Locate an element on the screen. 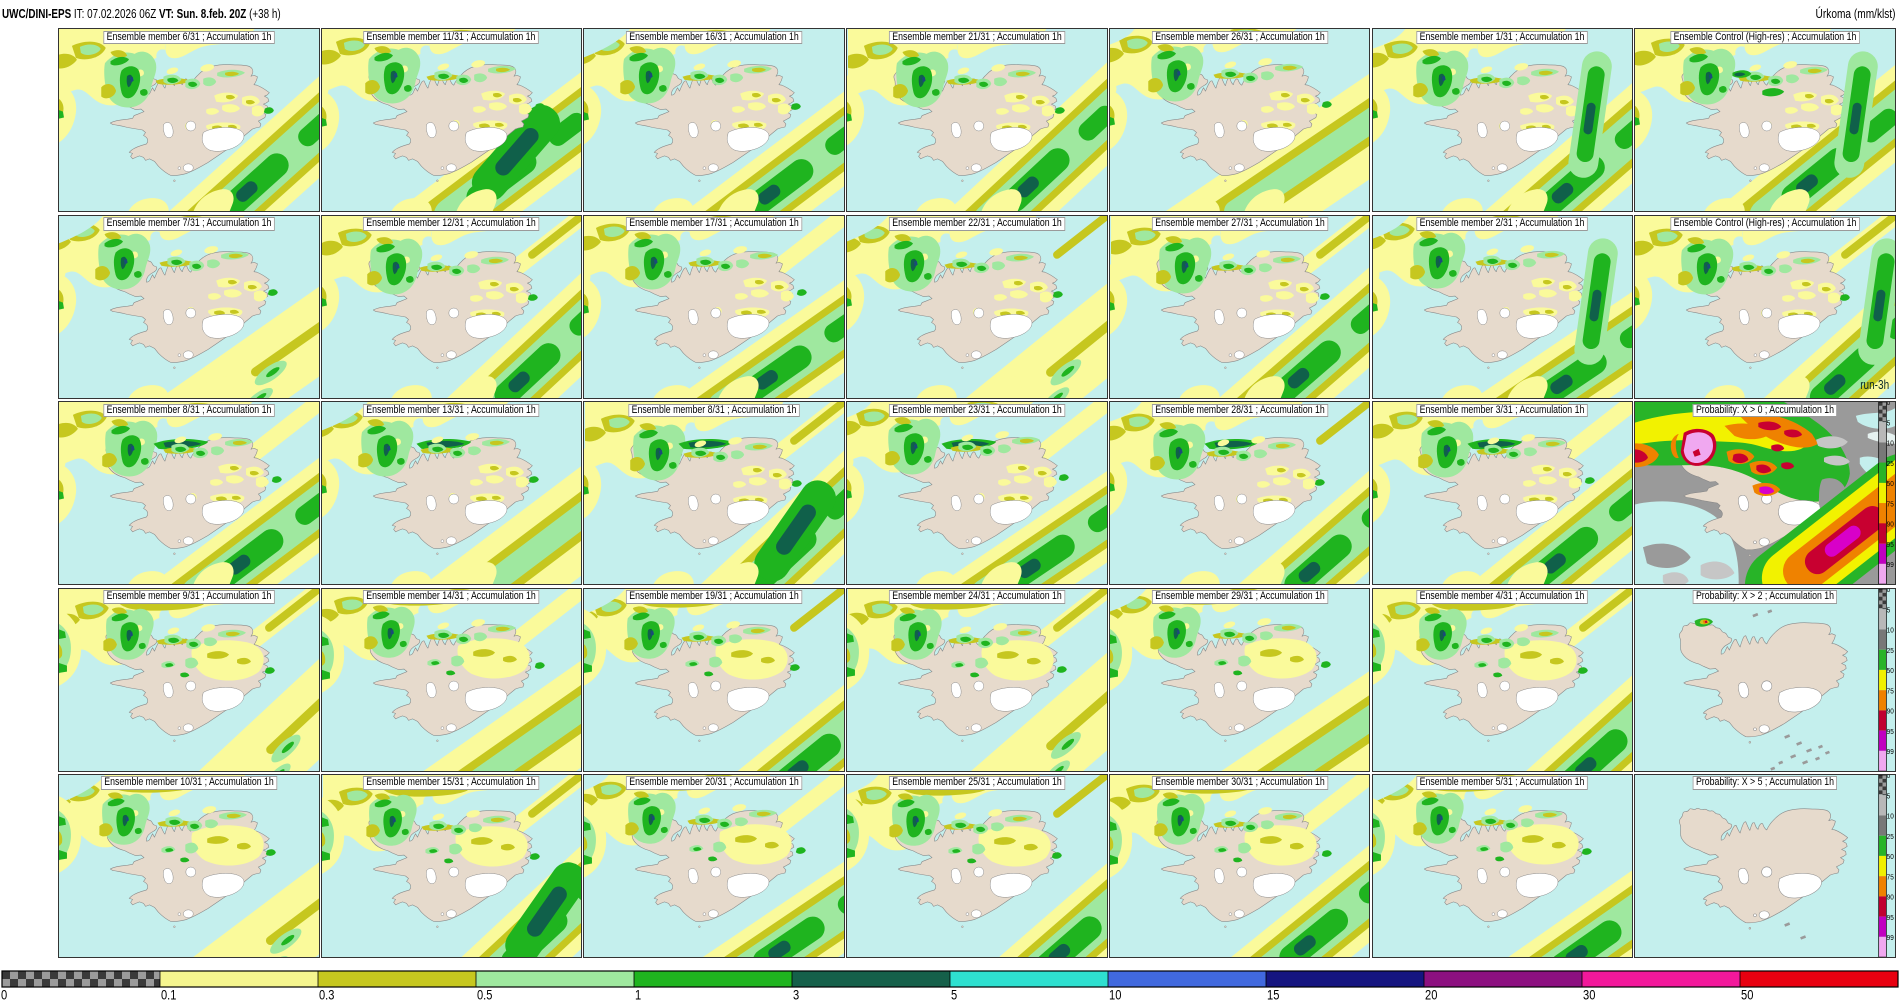 The height and width of the screenshot is (1000, 1900). svg-text: 0.1 is located at coordinates (168, 993).